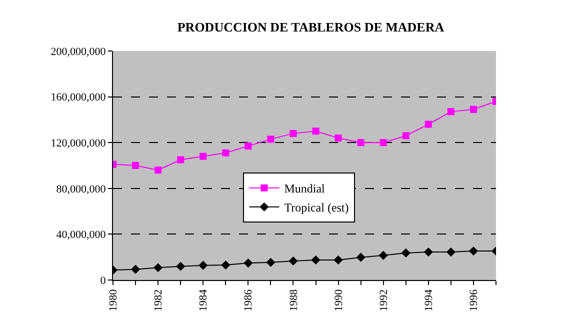  I want to click on legend-label: Mundial, so click(305, 189).